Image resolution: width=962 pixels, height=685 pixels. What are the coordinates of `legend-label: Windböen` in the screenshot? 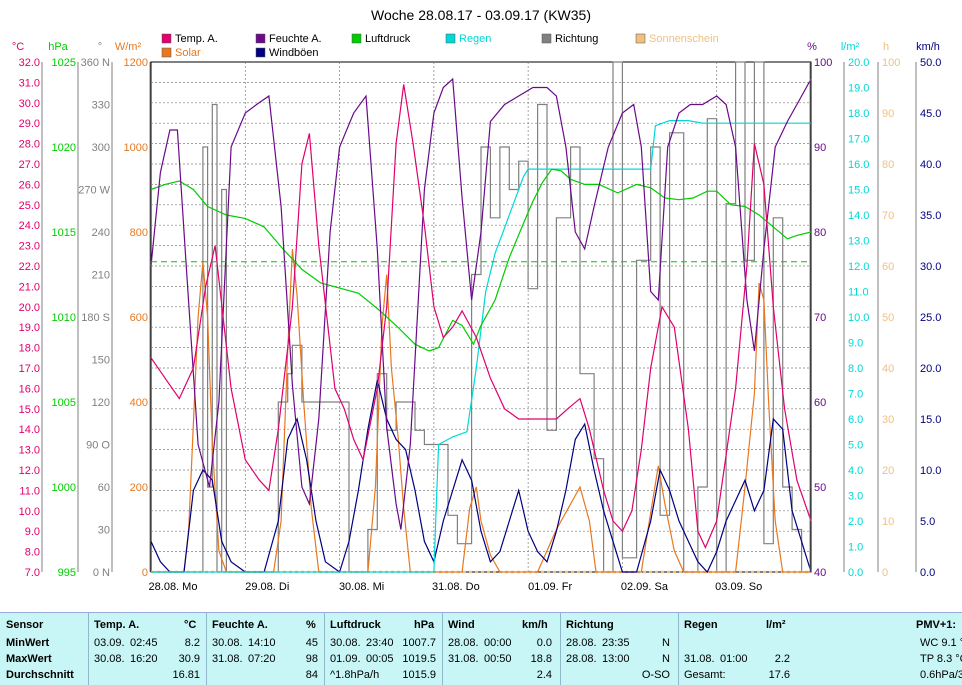 It's located at (294, 53).